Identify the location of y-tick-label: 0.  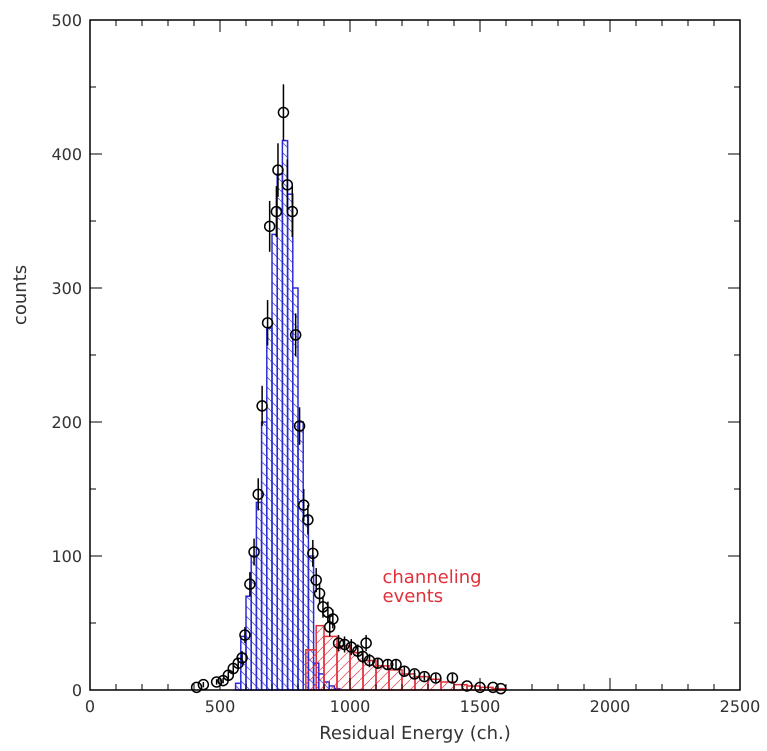
(77, 690).